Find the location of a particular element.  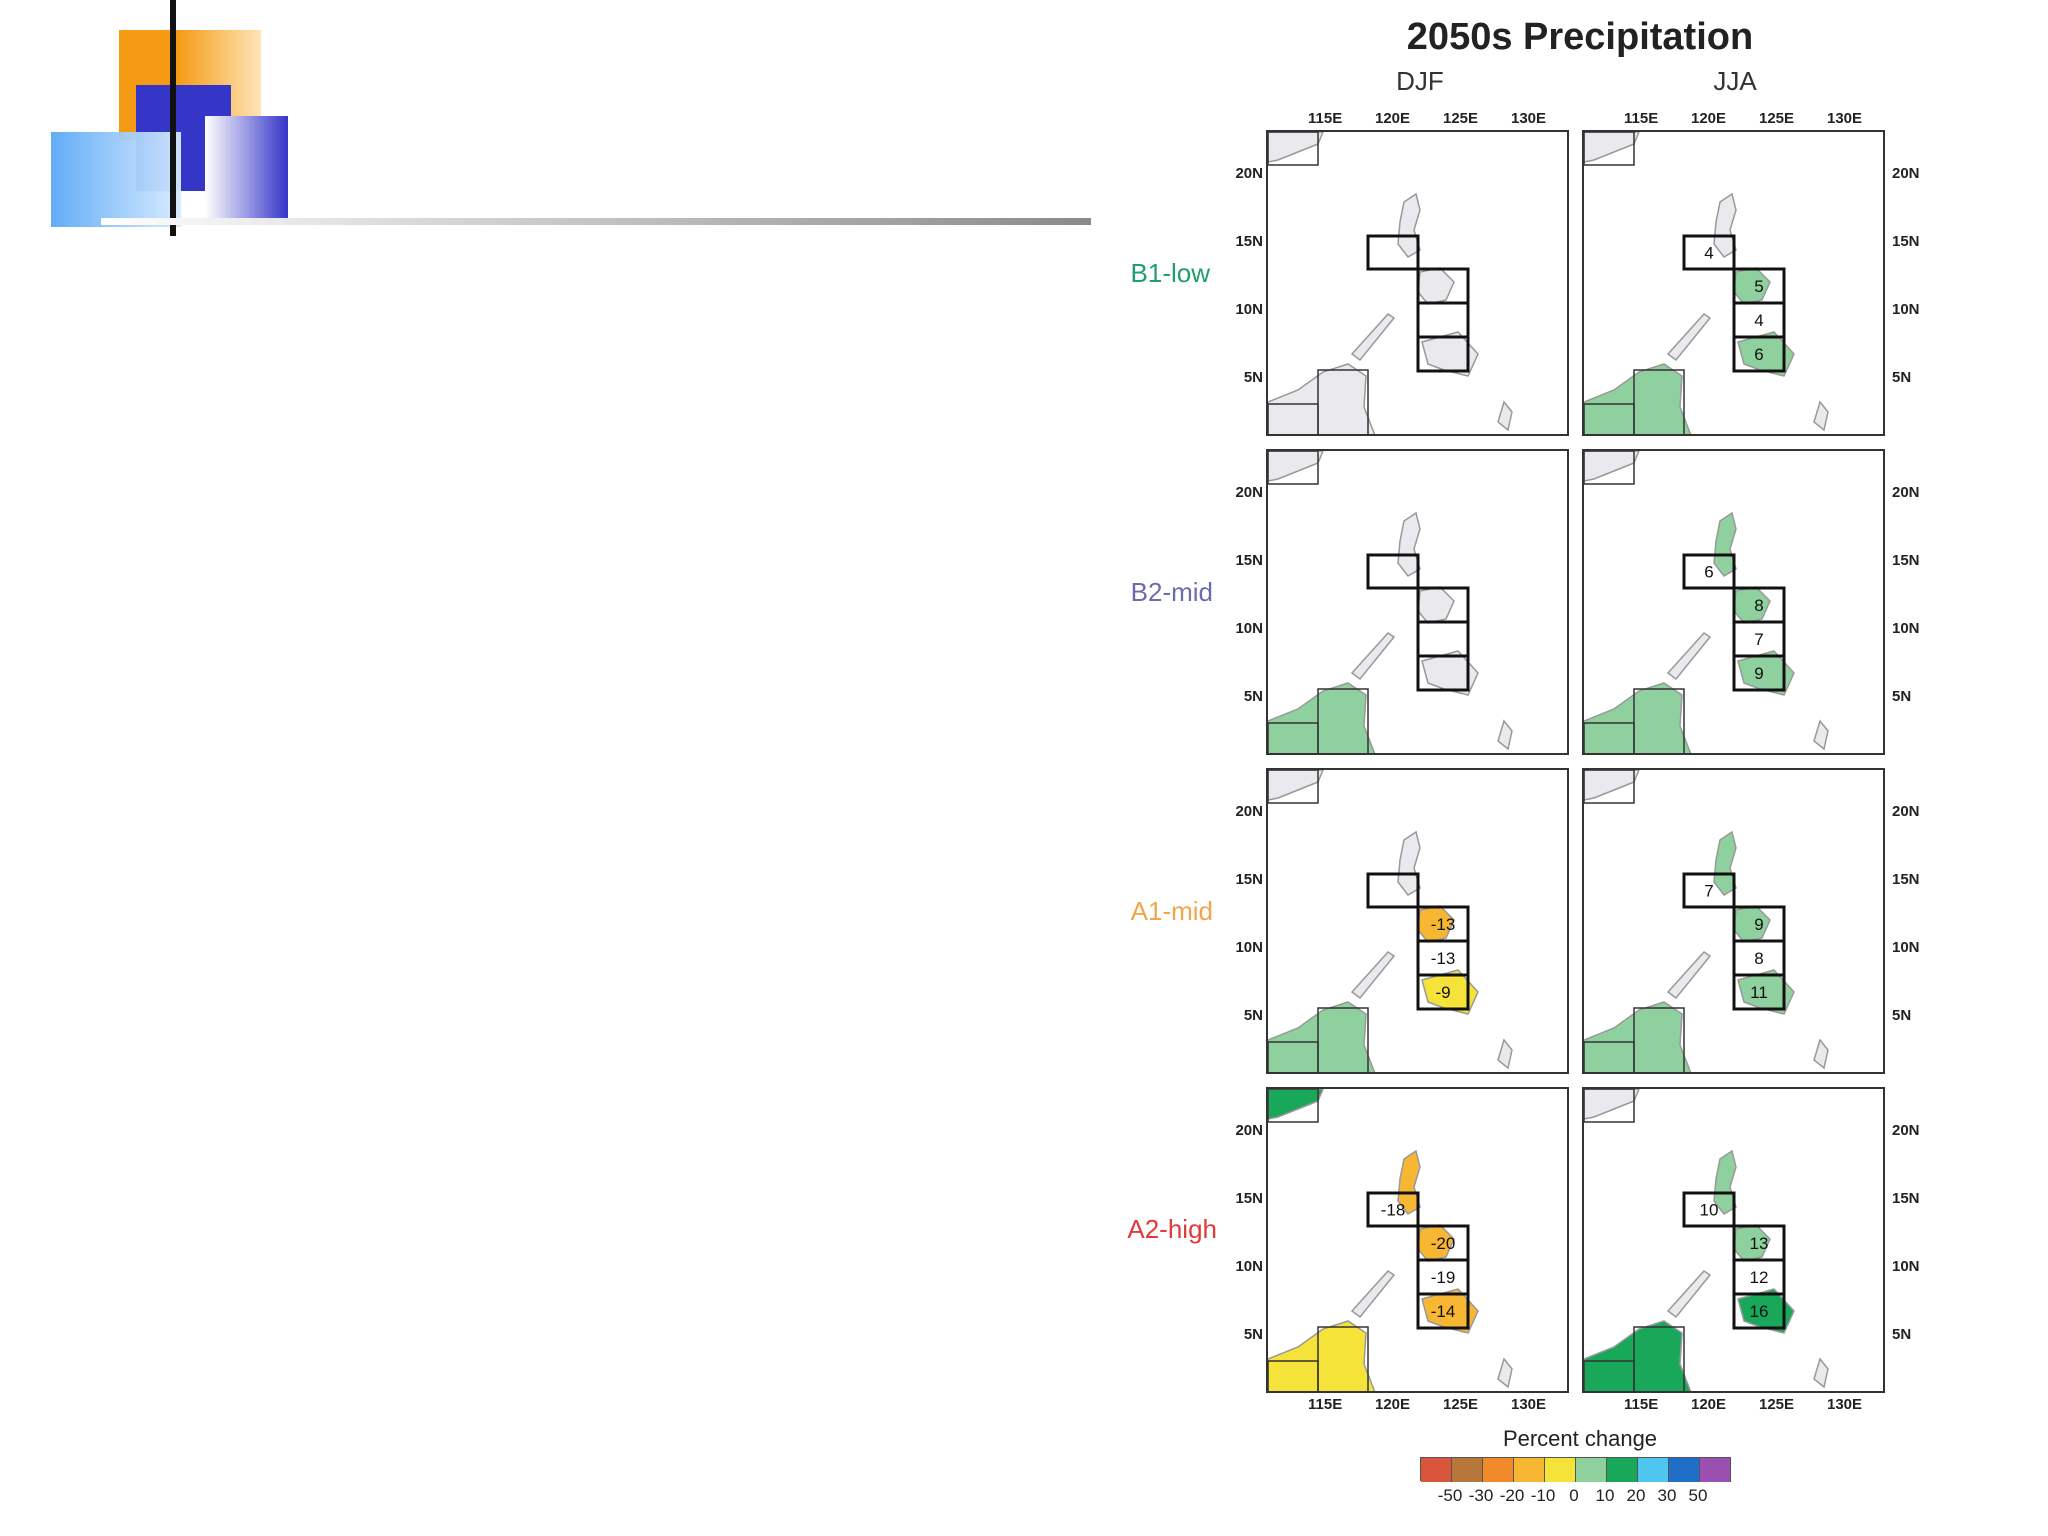

colorbar-label: 20 is located at coordinates (1636, 1495).